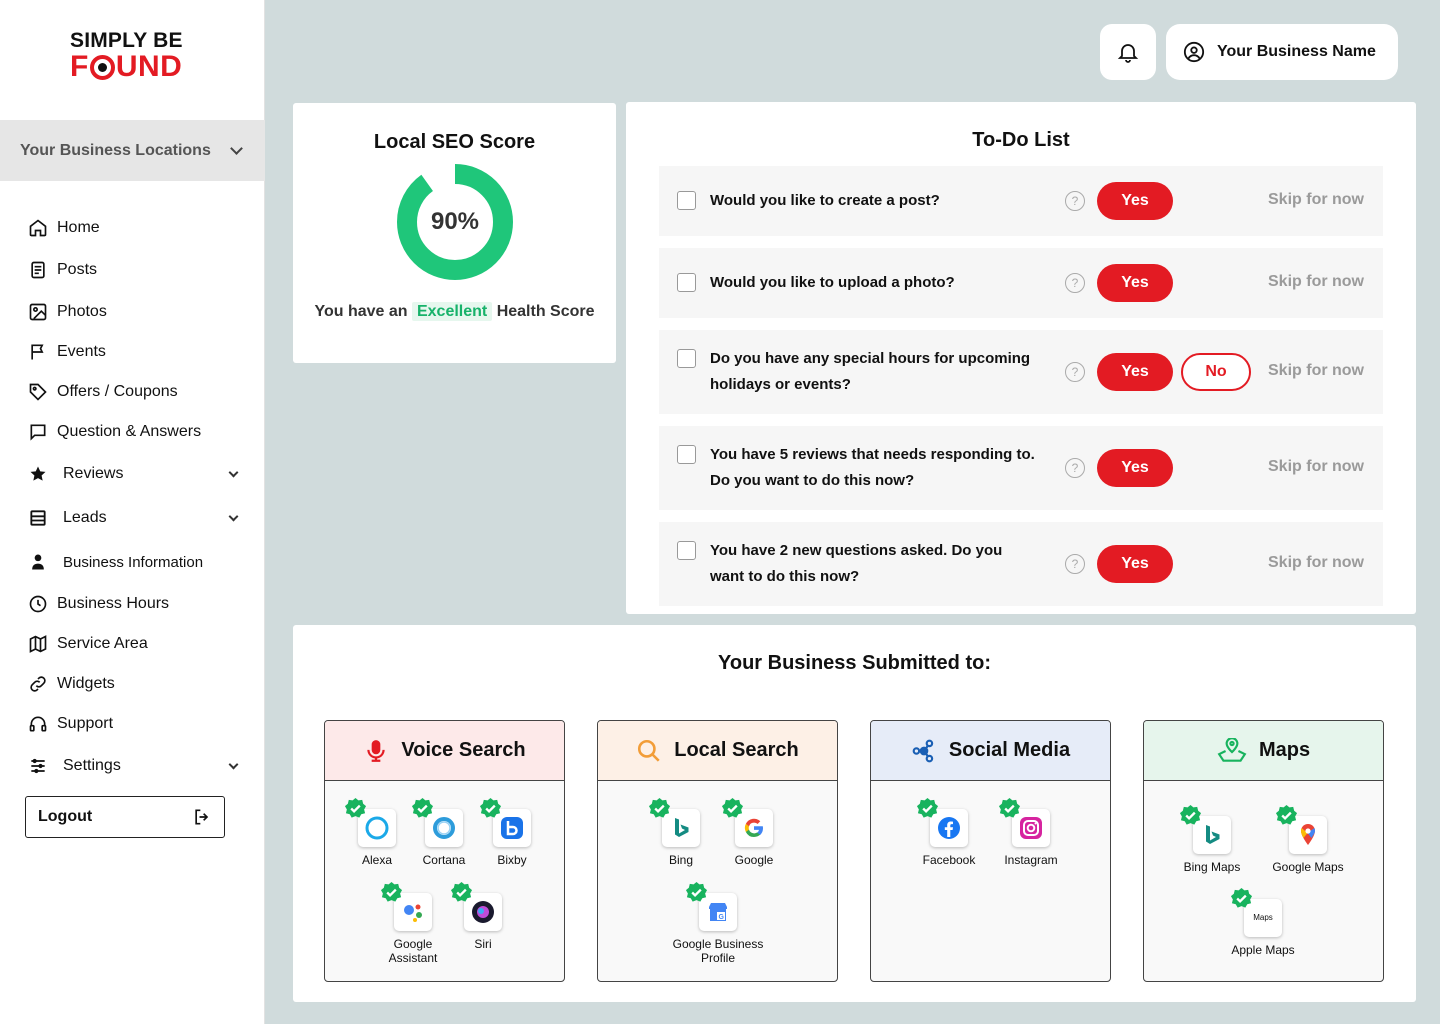 This screenshot has width=1440, height=1024. I want to click on platform-alexa: Alexa, so click(377, 832).